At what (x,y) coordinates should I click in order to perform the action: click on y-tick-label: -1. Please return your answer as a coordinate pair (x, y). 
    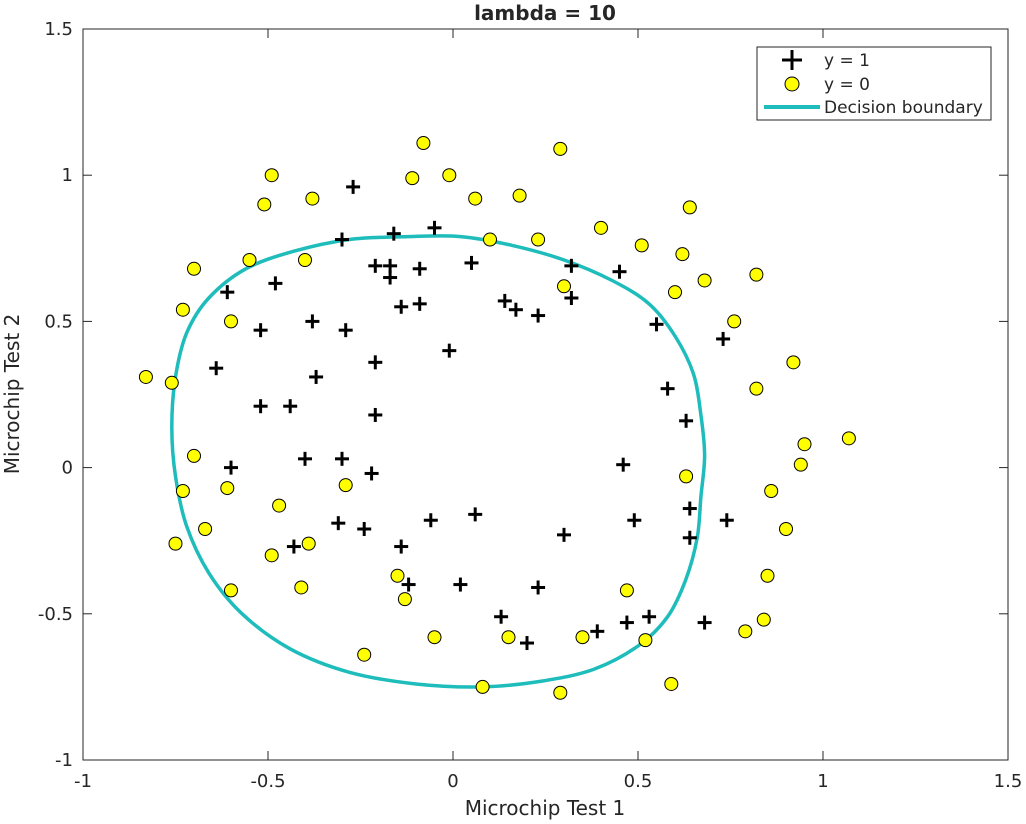
    Looking at the image, I should click on (64, 760).